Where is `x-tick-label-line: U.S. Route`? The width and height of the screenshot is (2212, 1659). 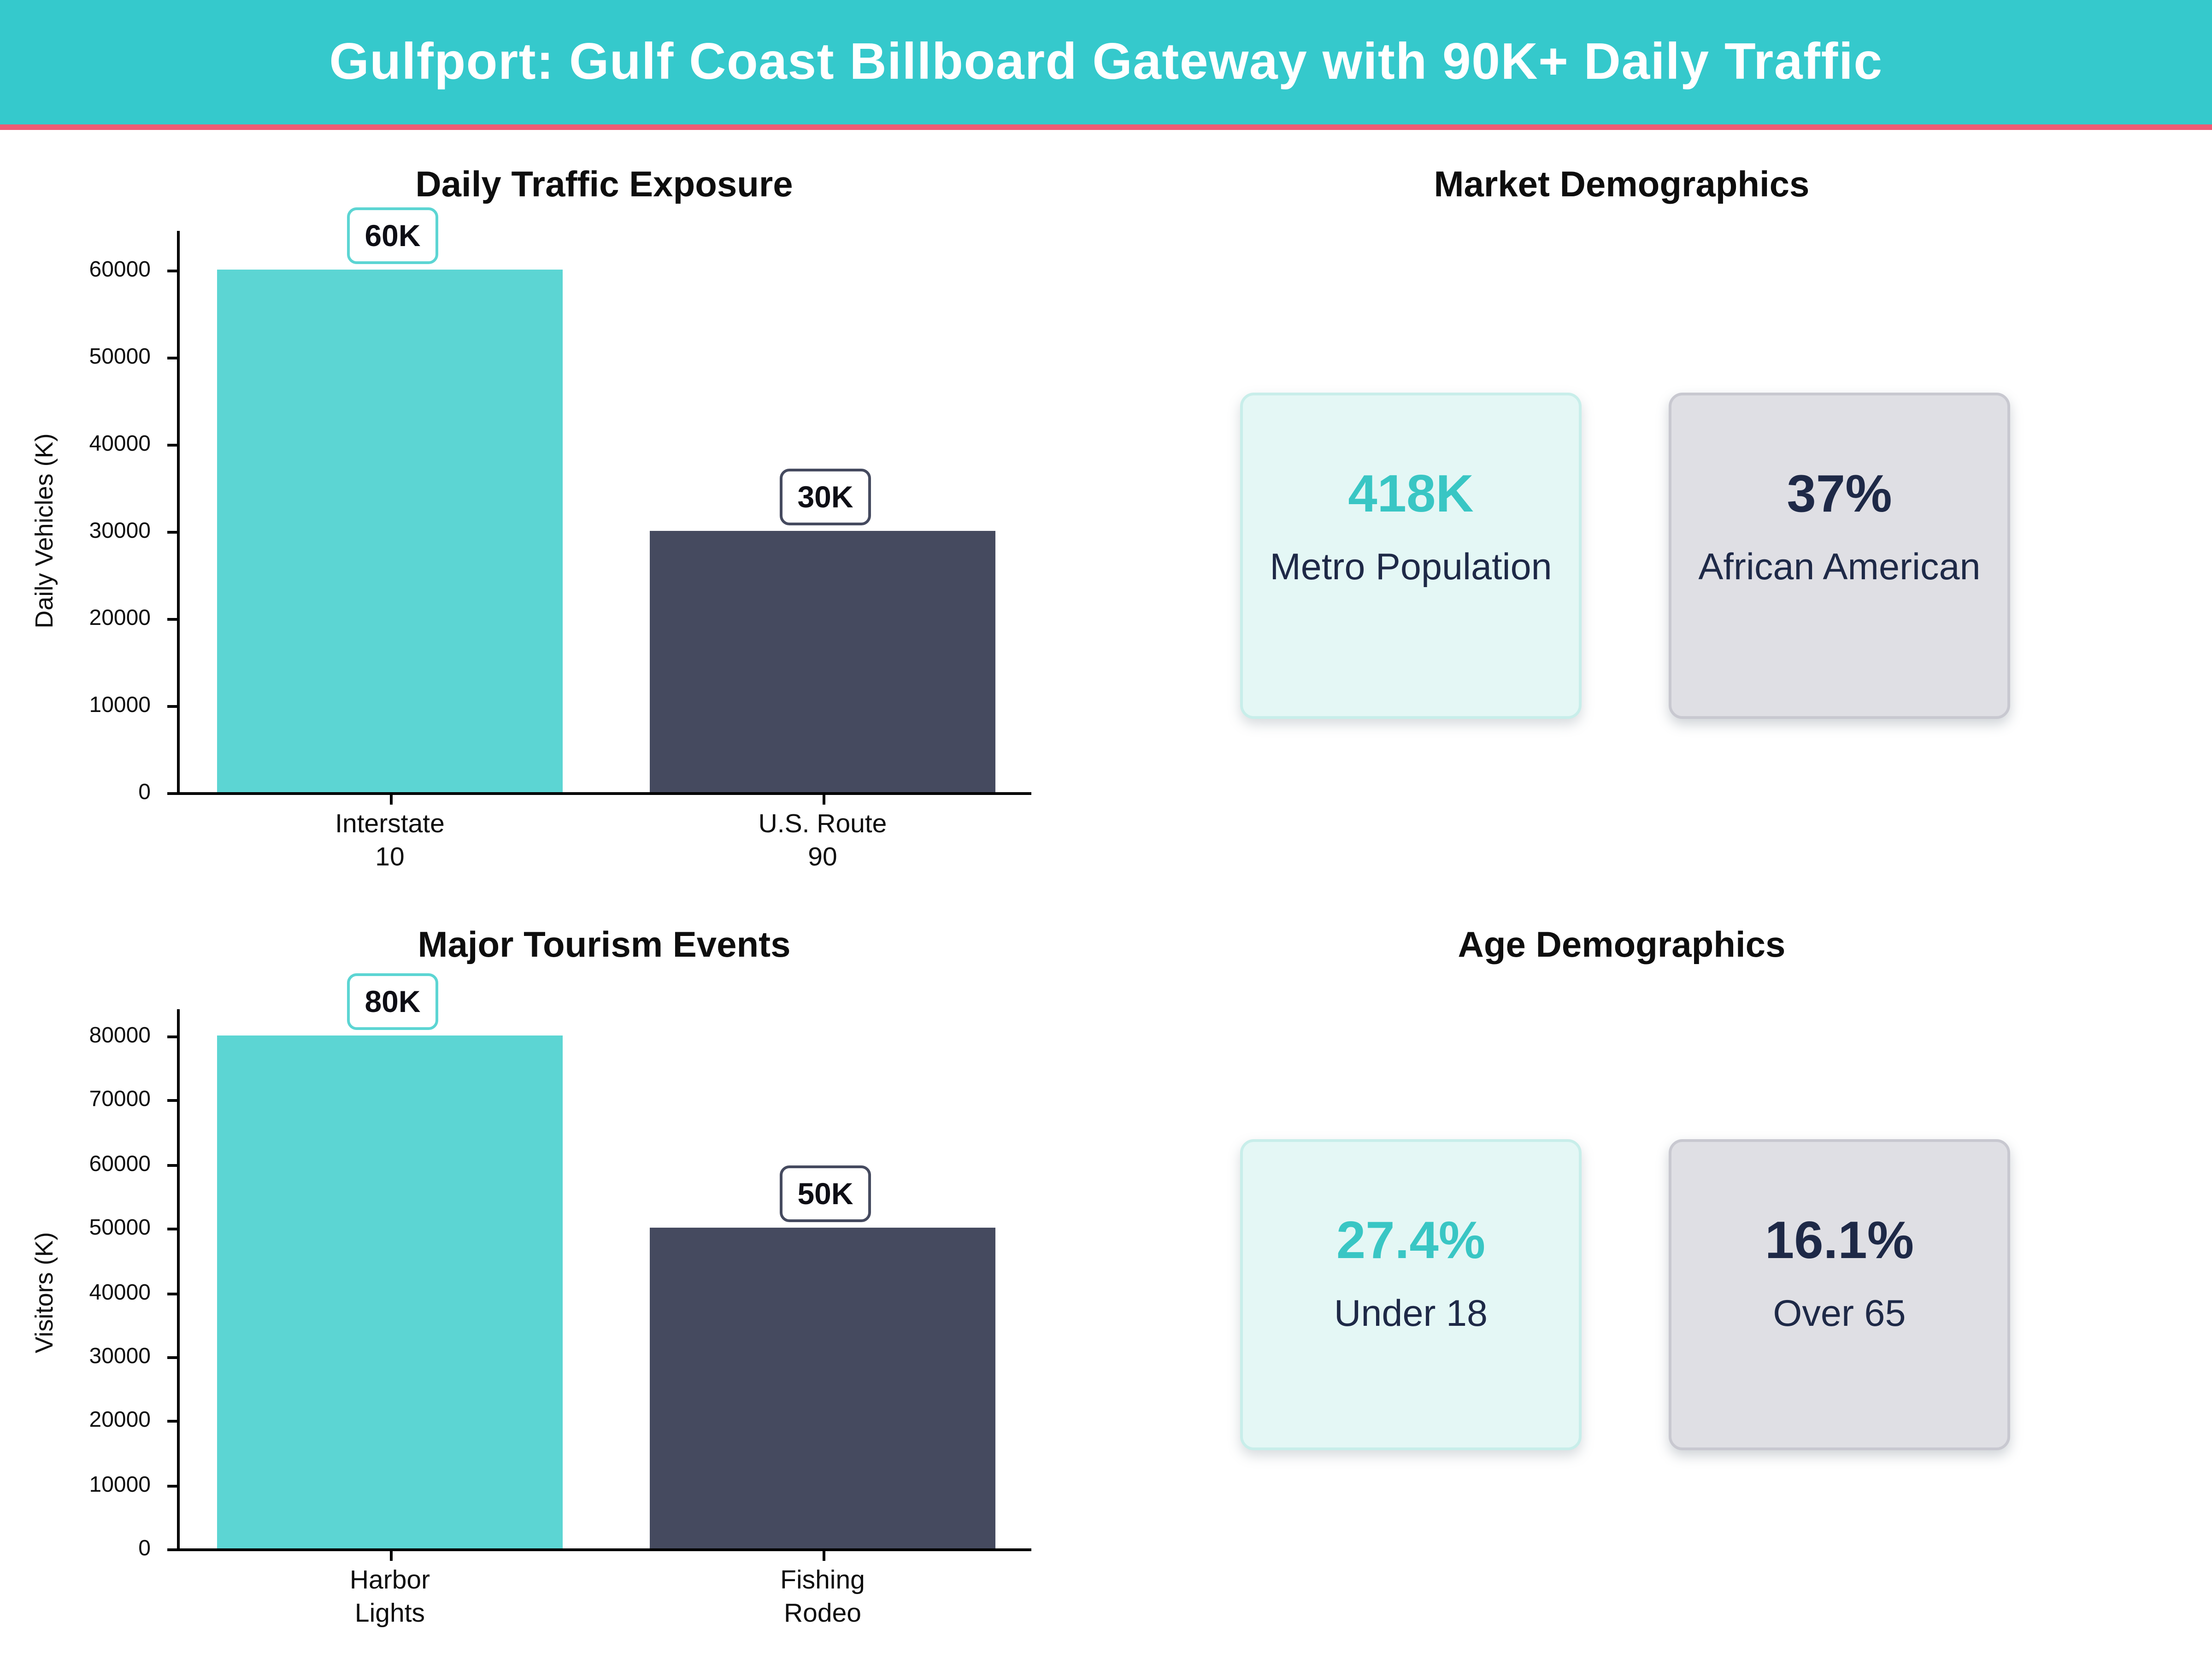 x-tick-label-line: U.S. Route is located at coordinates (822, 824).